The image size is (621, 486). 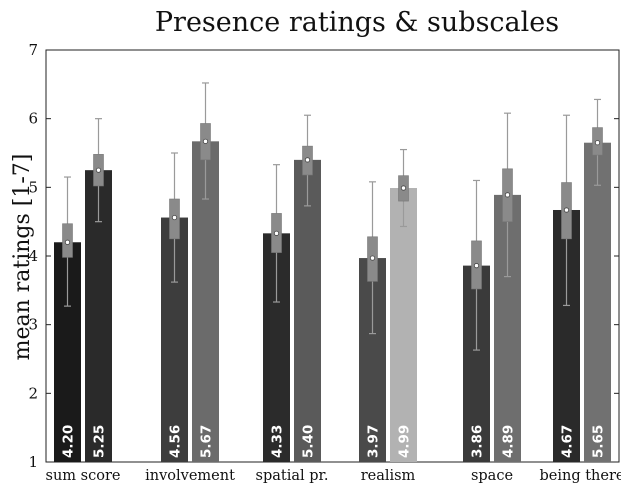 What do you see at coordinates (357, 22) in the screenshot?
I see `chart-title: Presence ratings & subscales` at bounding box center [357, 22].